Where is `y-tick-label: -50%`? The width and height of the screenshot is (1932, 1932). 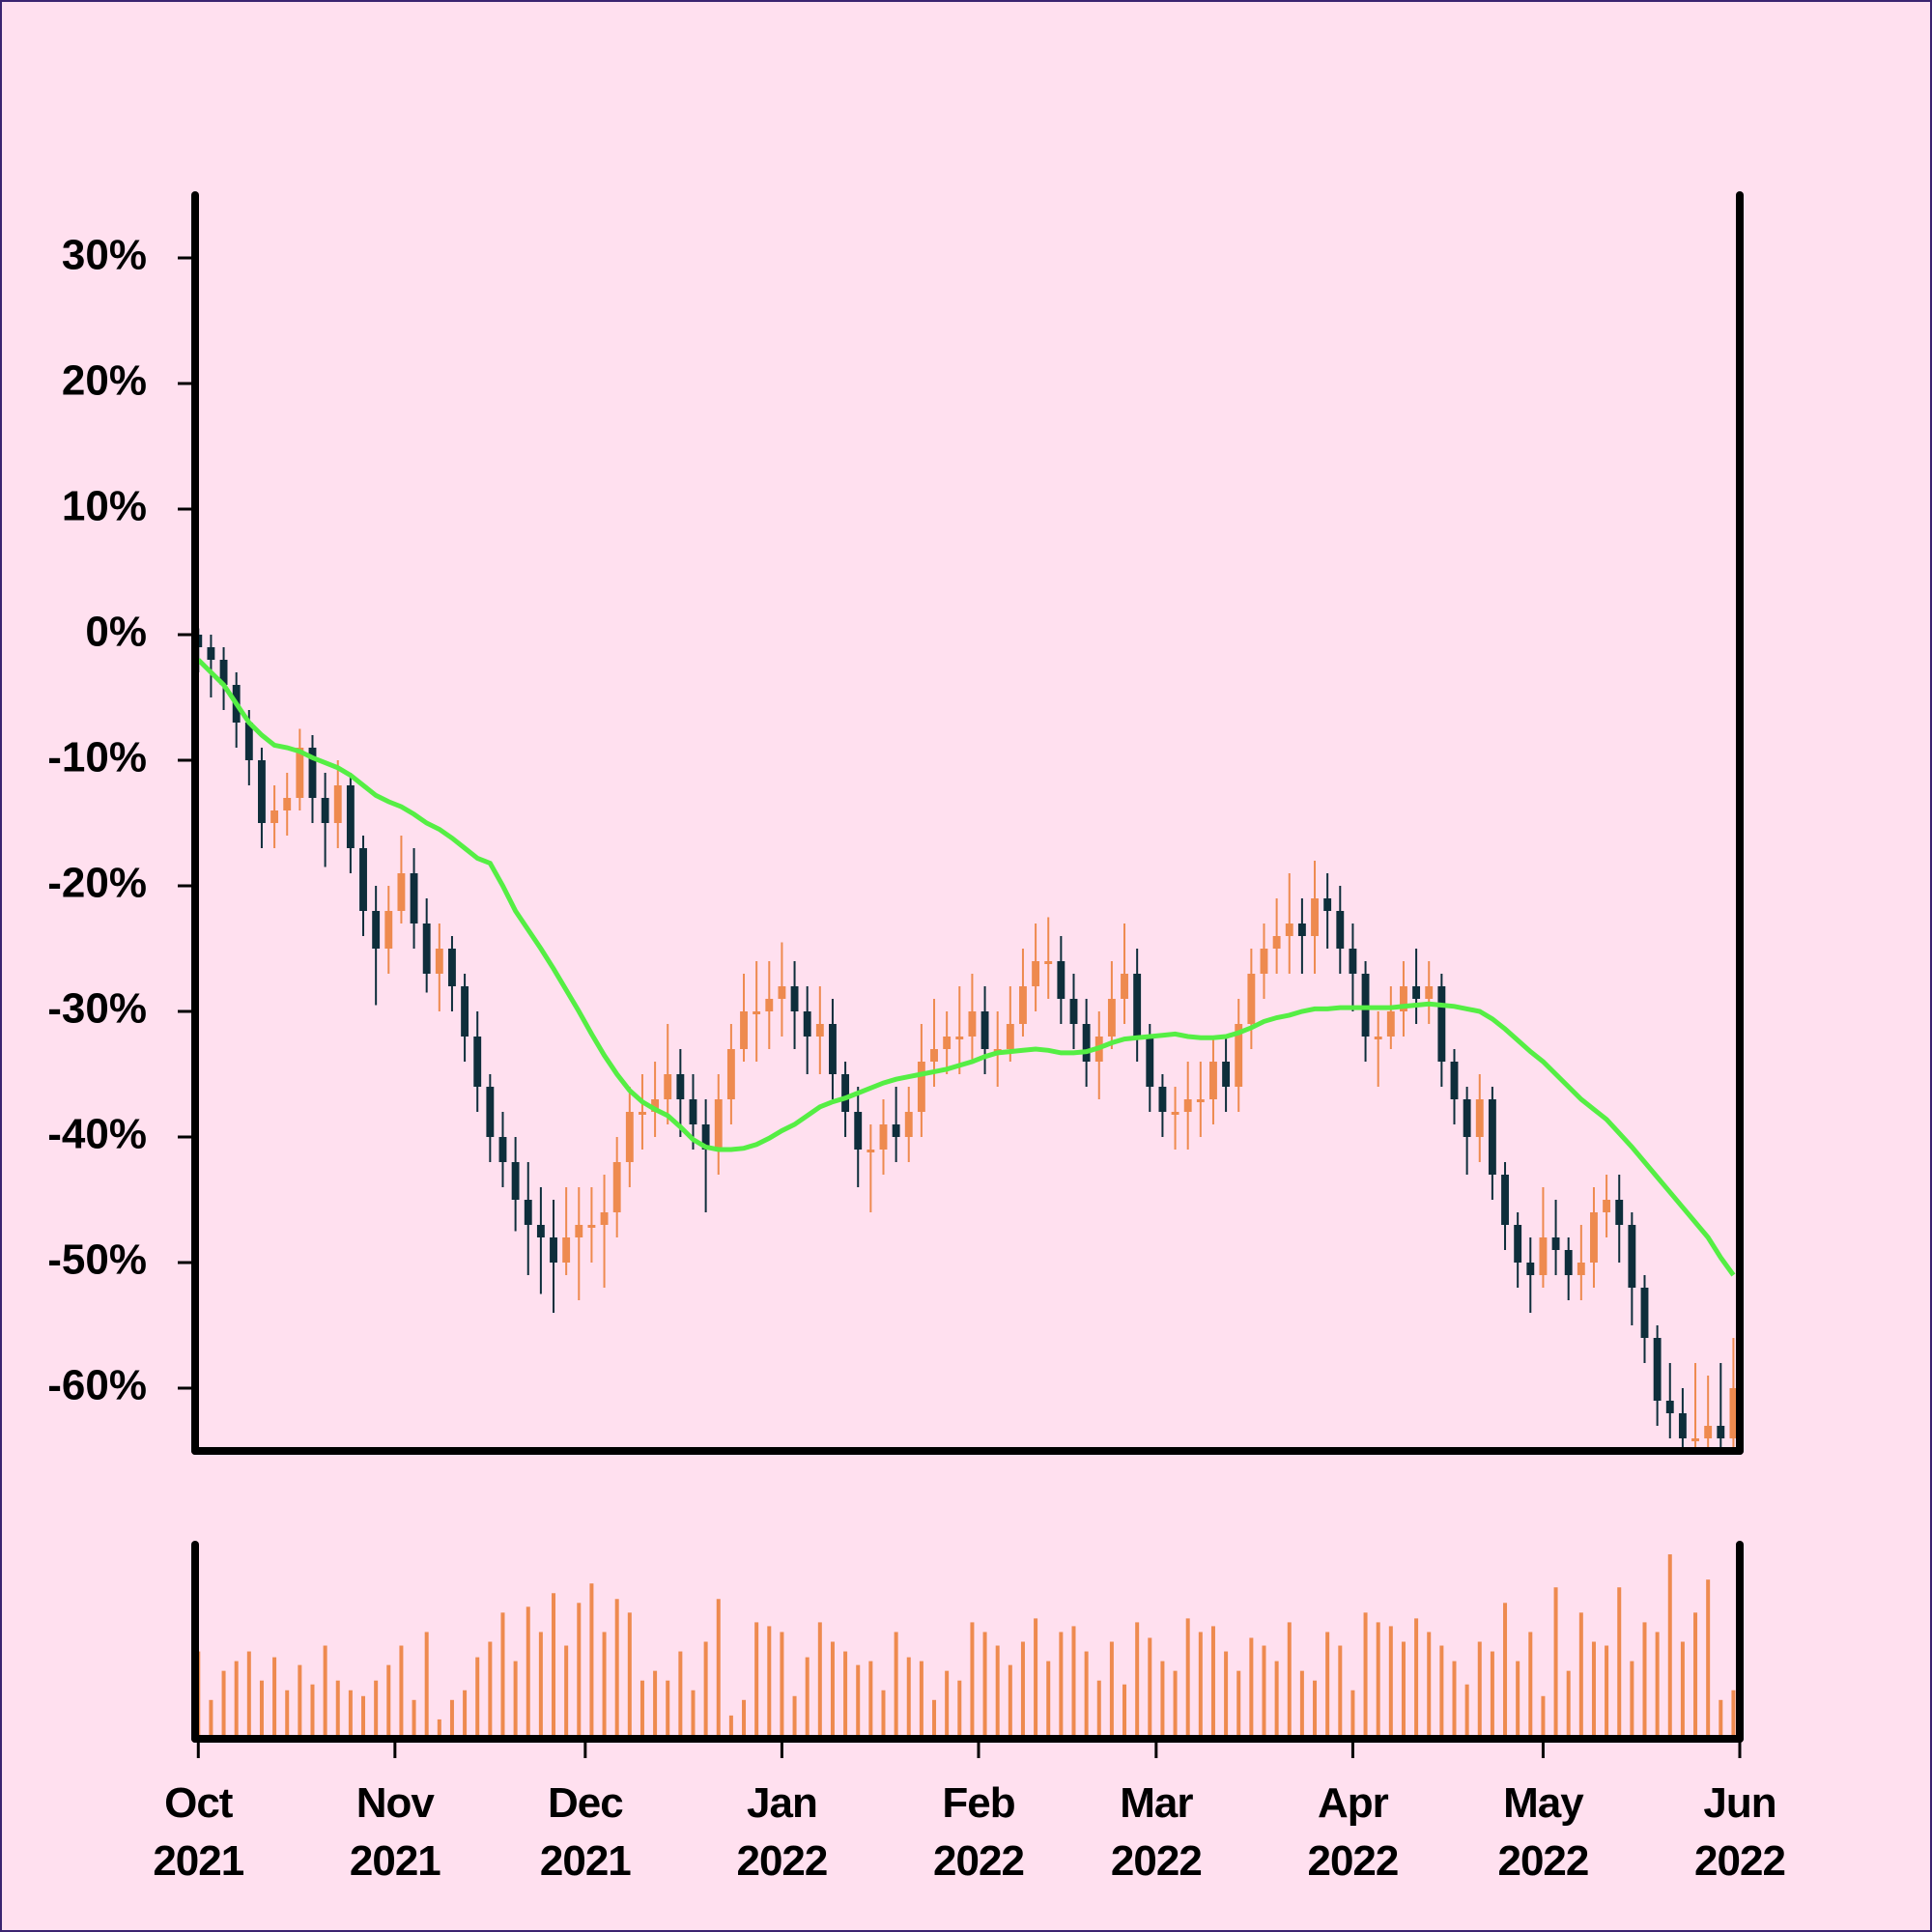
y-tick-label: -50% is located at coordinates (97, 1260).